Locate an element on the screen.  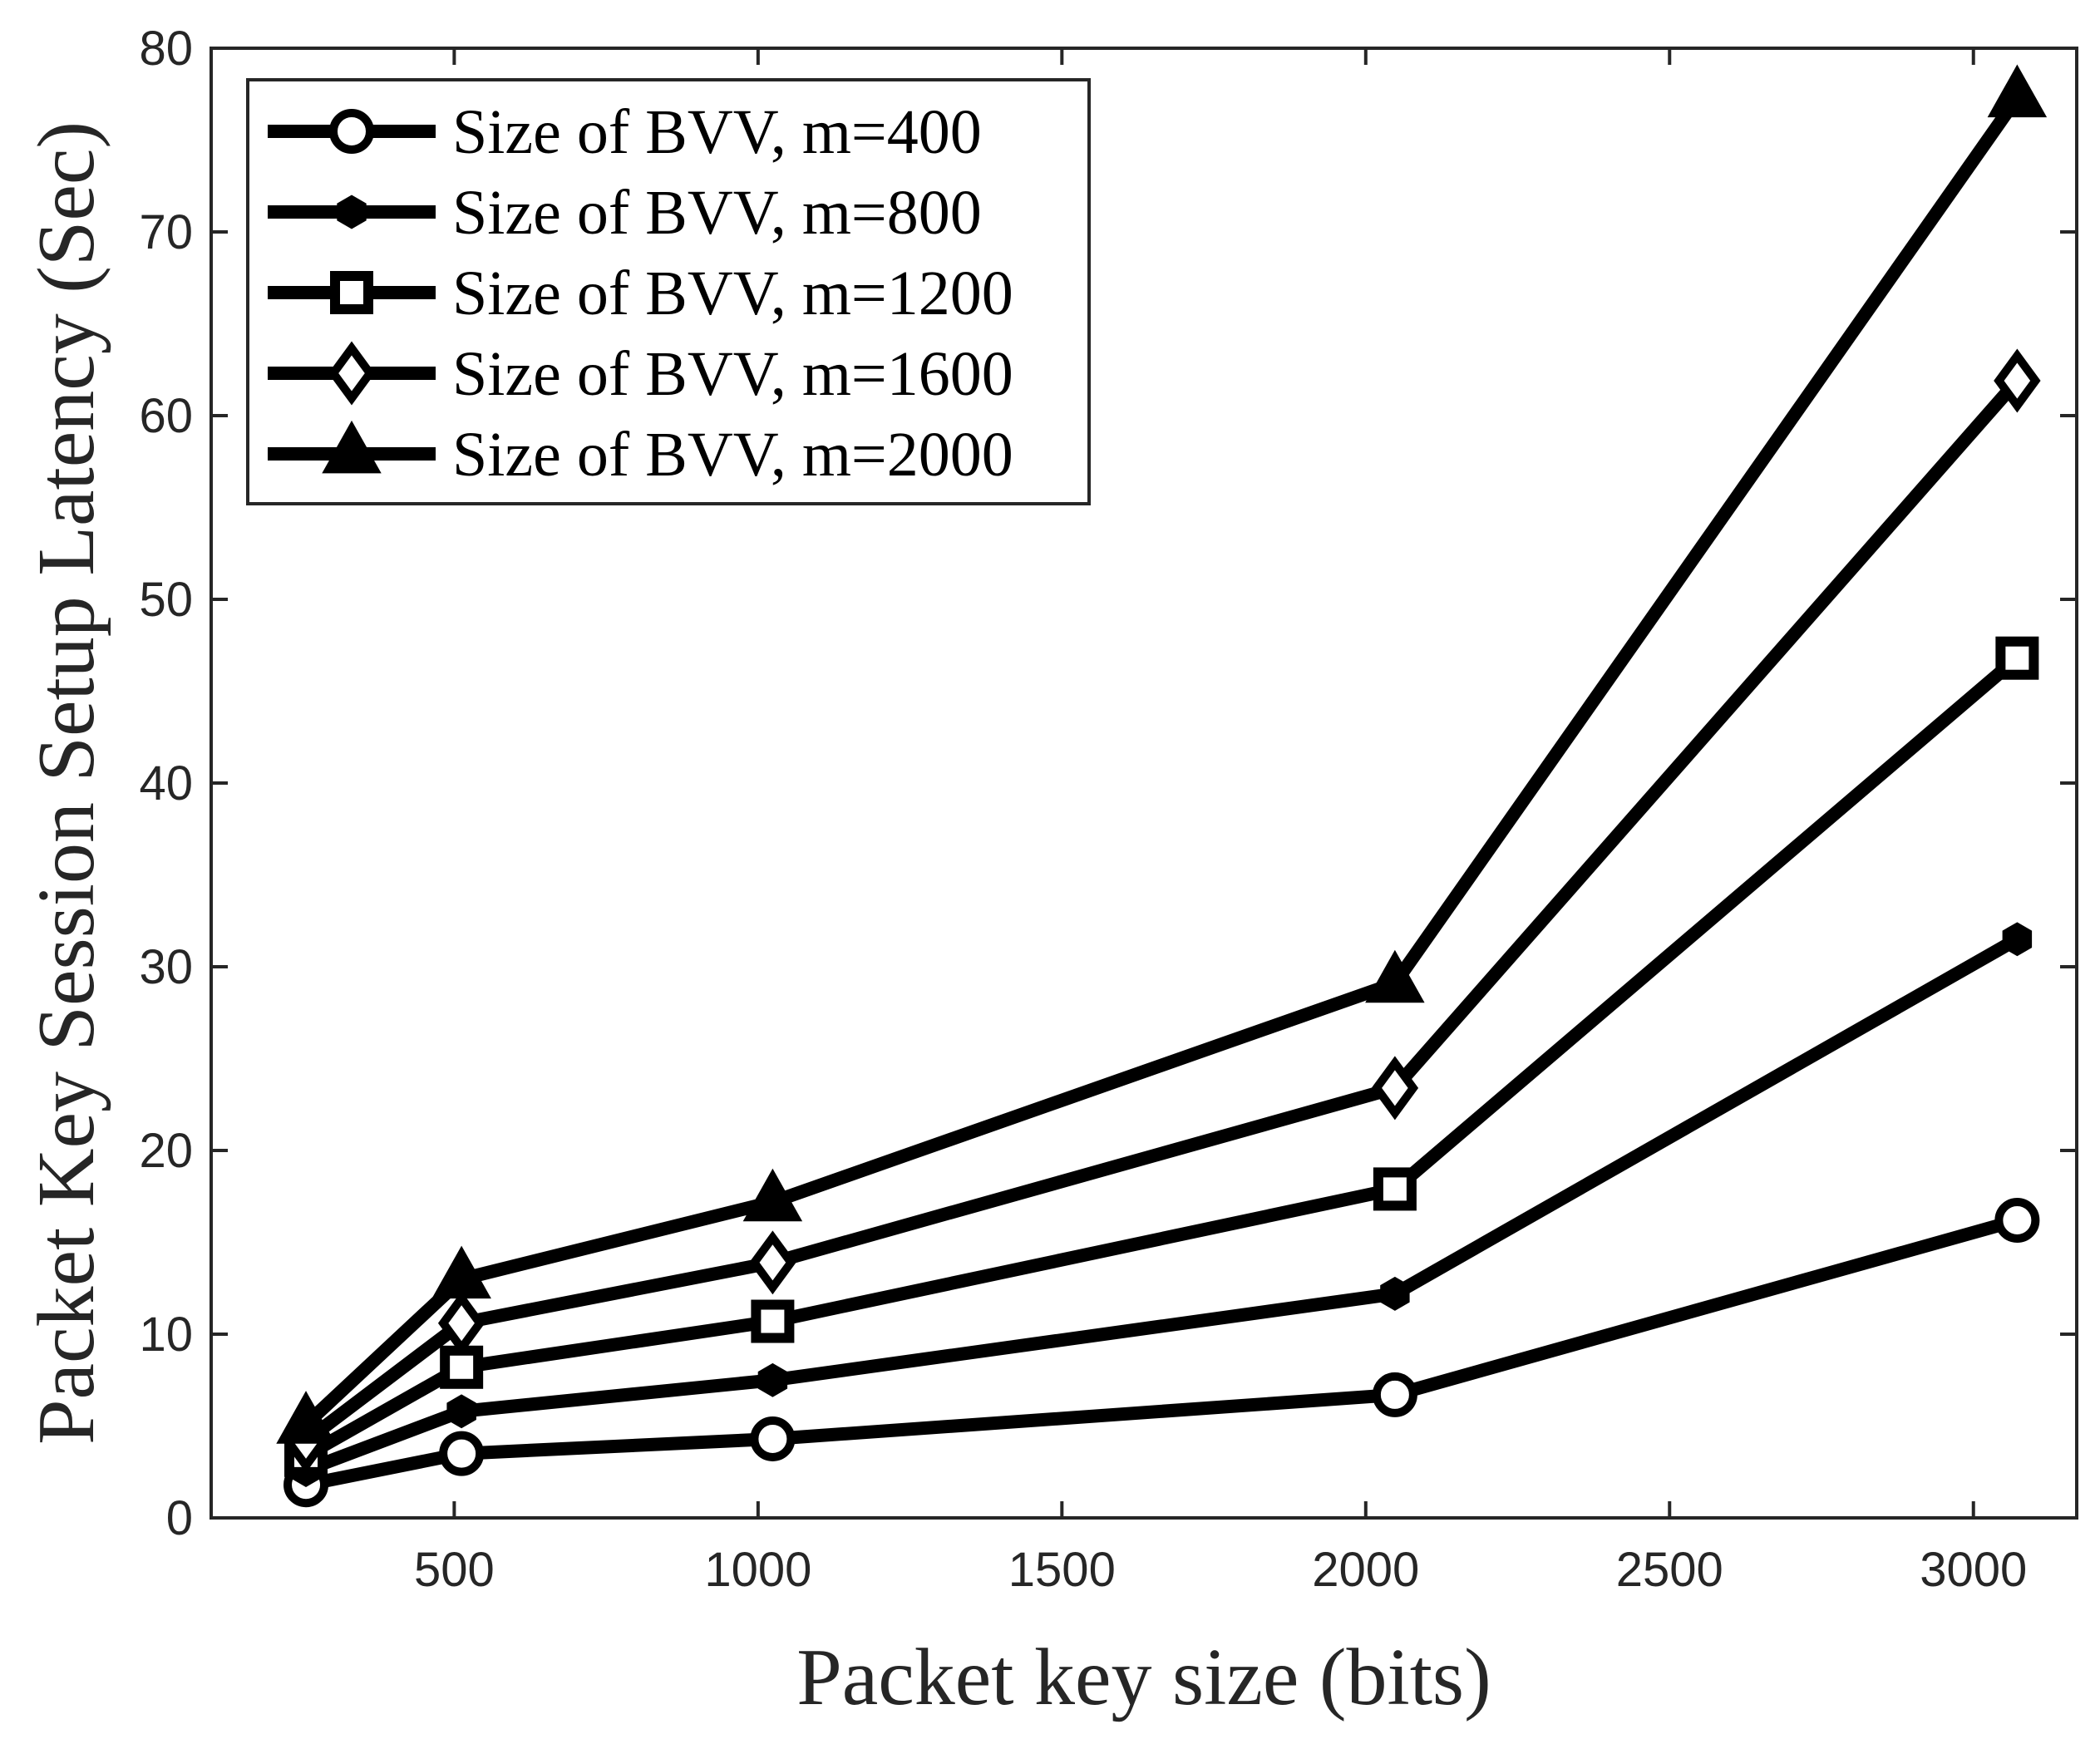
legend-item: Size of BVV, m=1600 is located at coordinates (640, 374).